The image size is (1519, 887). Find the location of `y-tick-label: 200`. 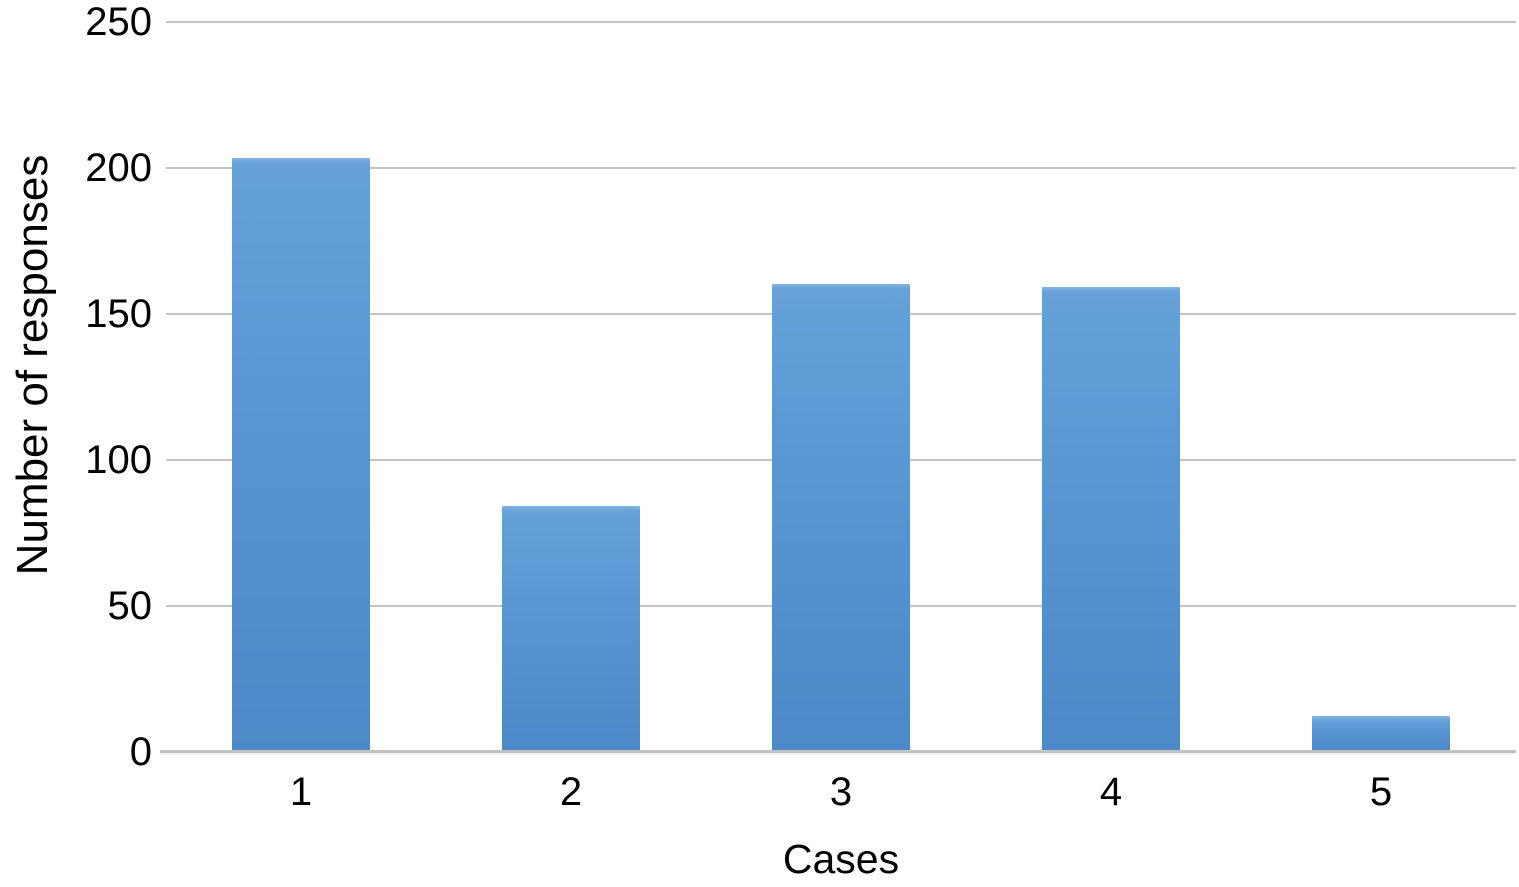

y-tick-label: 200 is located at coordinates (118, 168).